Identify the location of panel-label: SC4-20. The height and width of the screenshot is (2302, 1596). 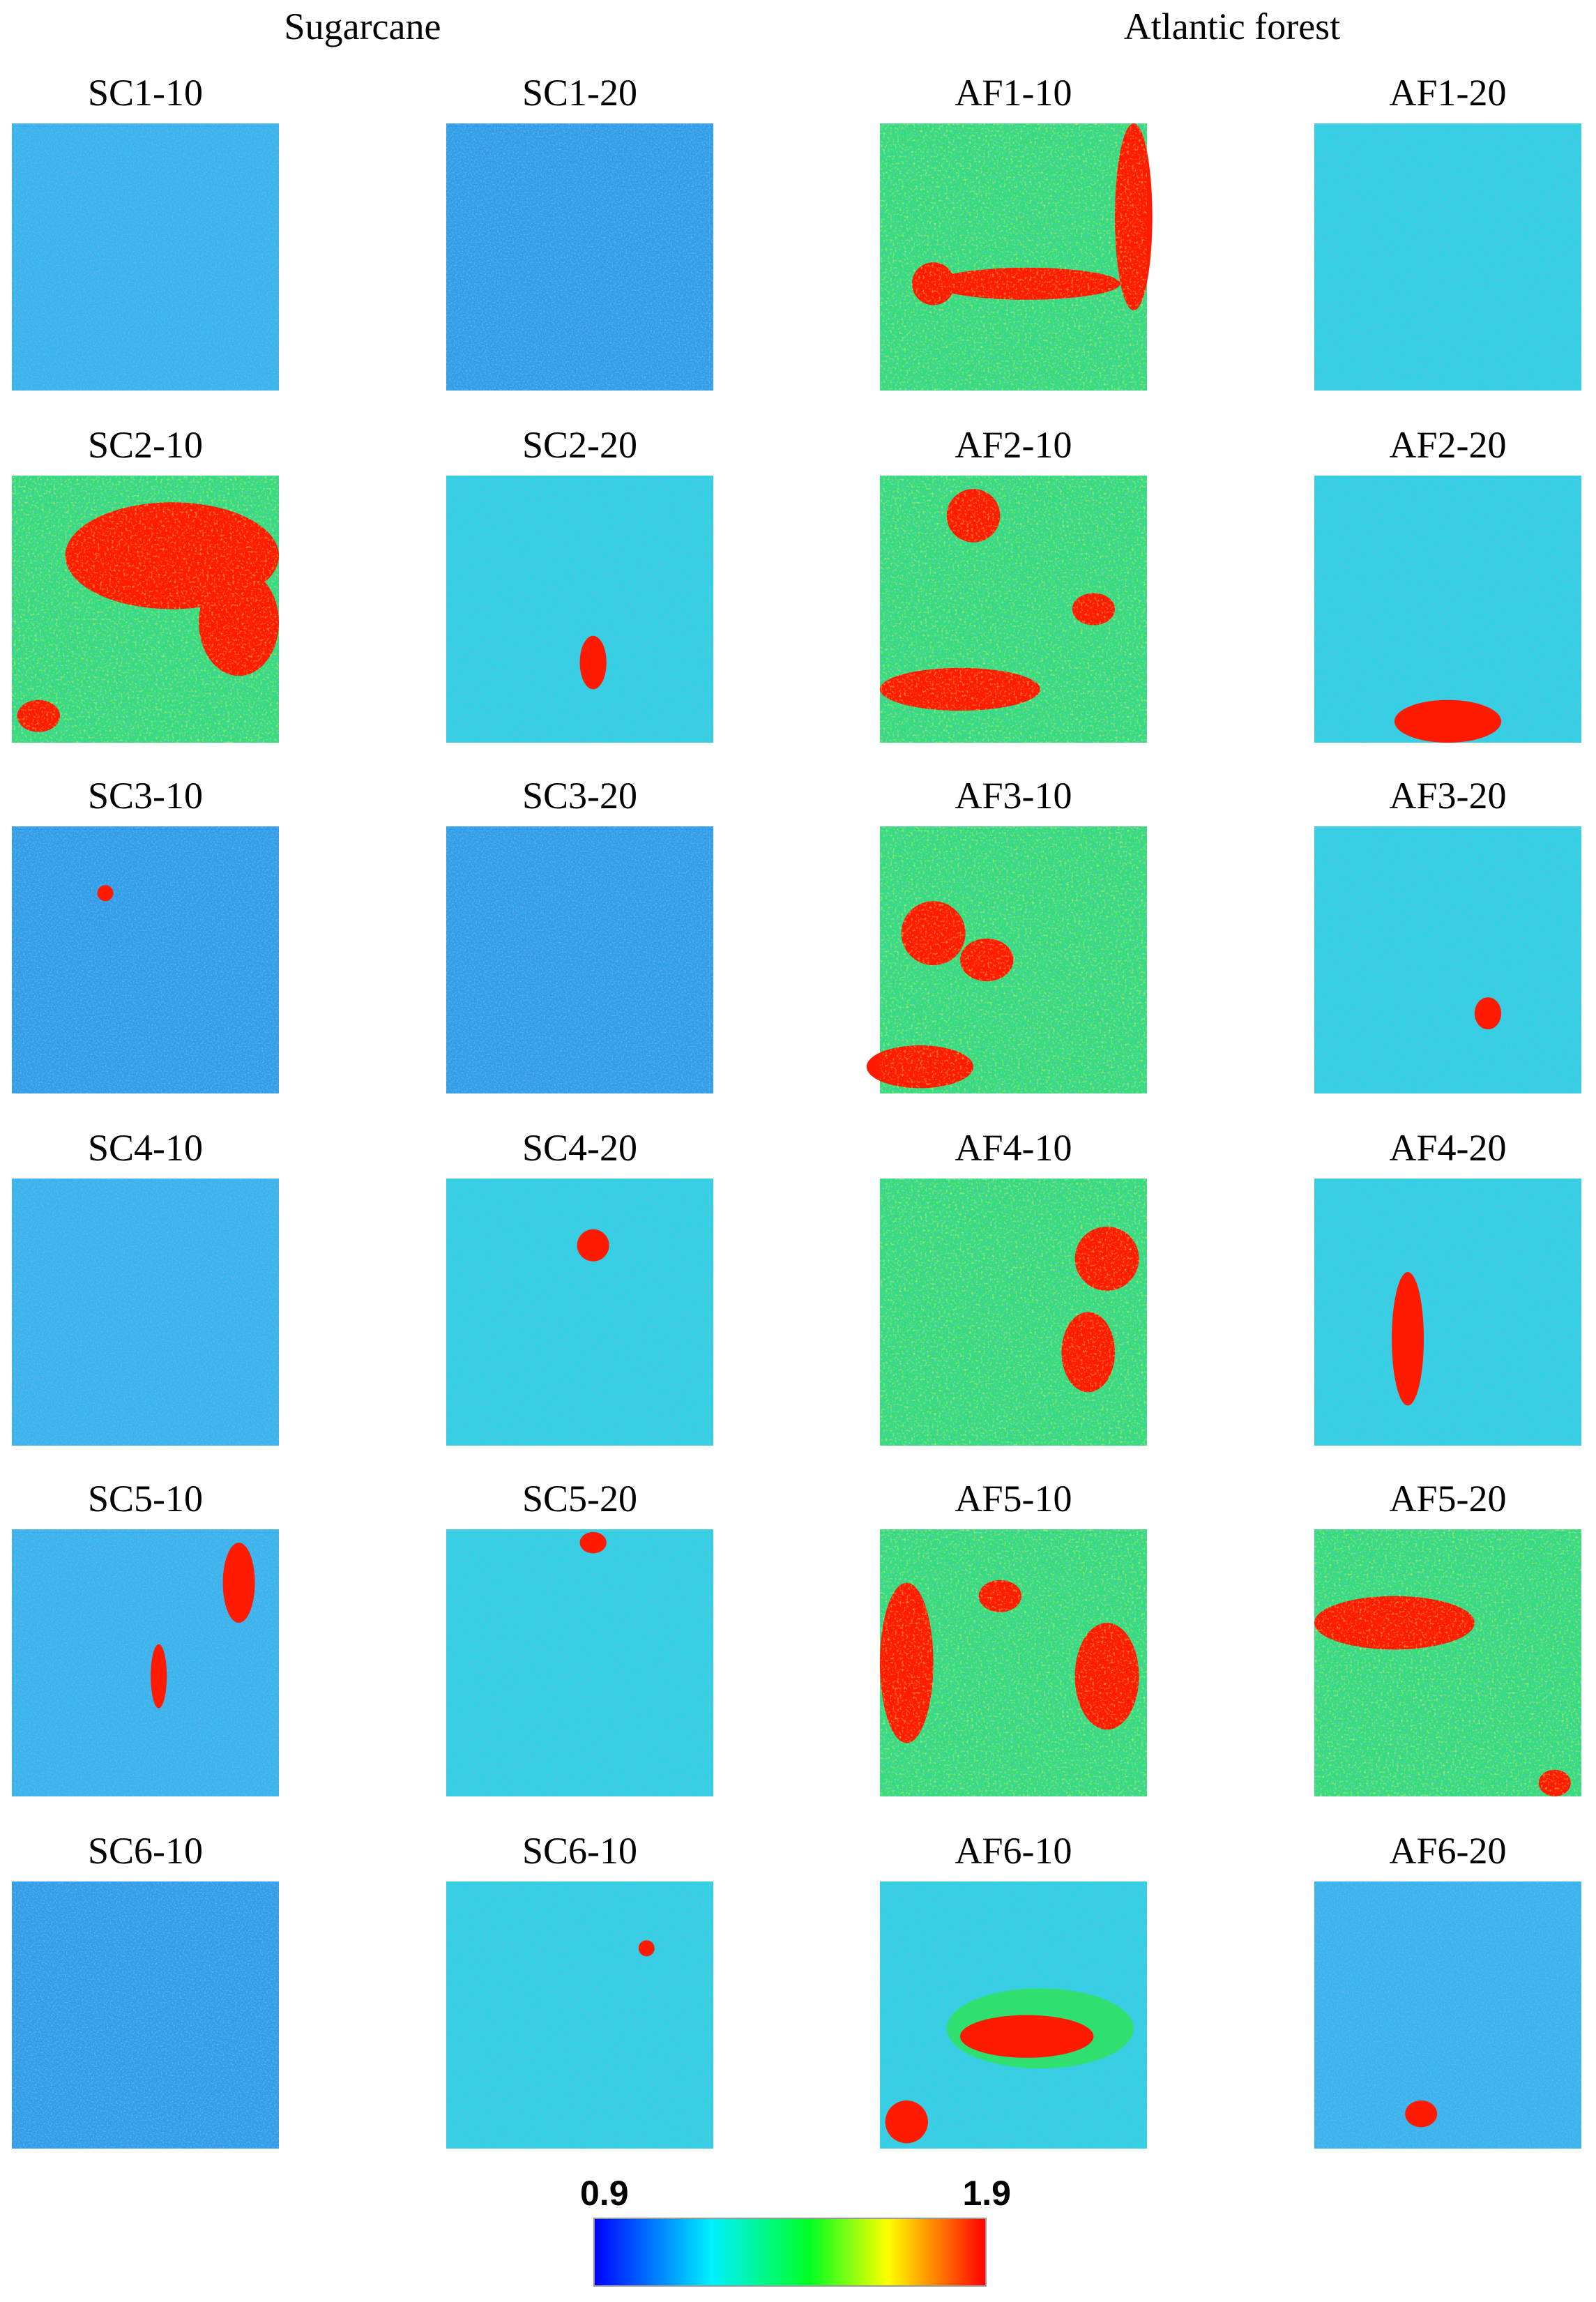
(579, 1148).